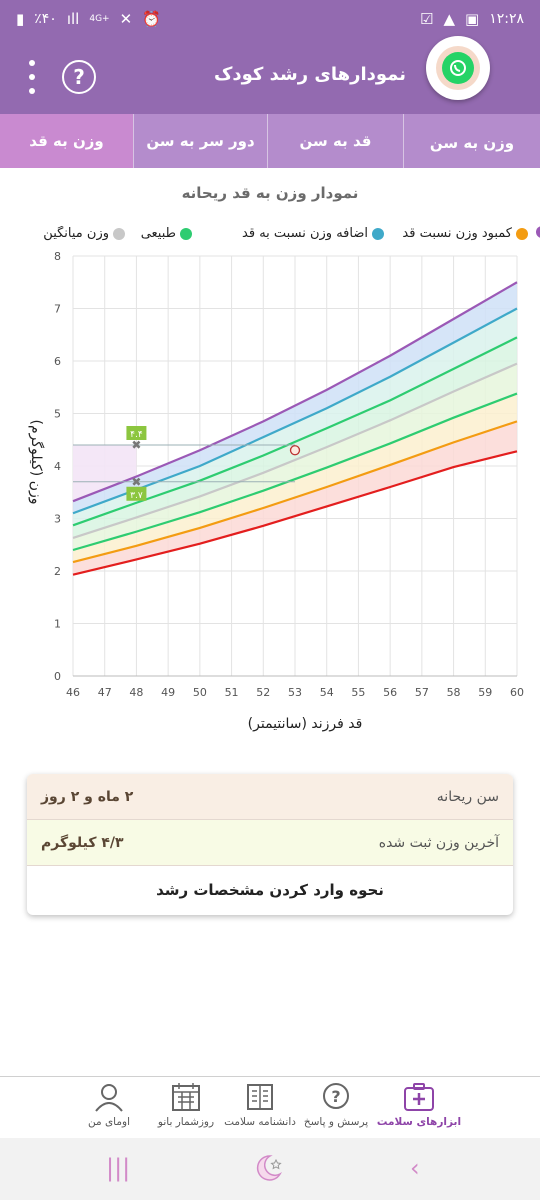 The image size is (540, 1200). I want to click on y-tick-label: 1, so click(57, 624).